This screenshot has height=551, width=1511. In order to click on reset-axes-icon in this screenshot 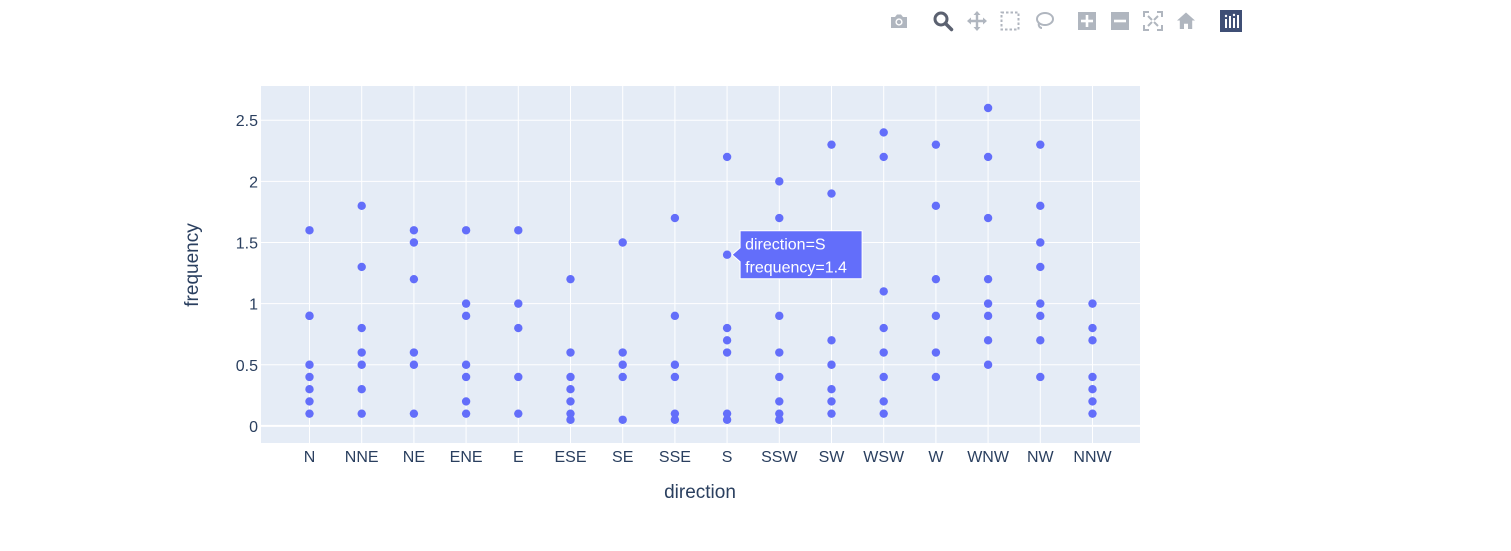, I will do `click(1186, 21)`.